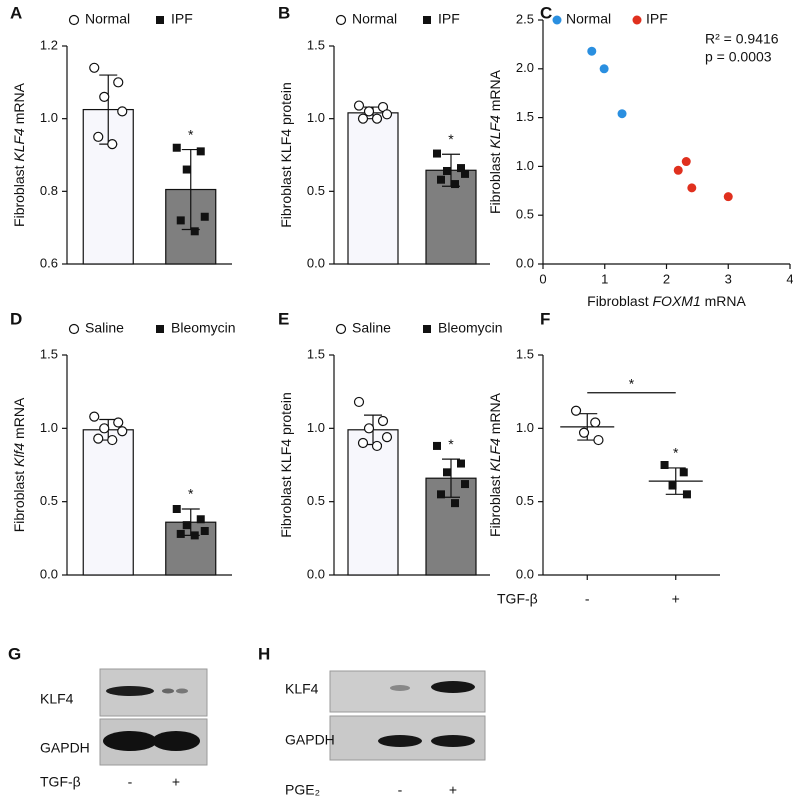 This screenshot has width=793, height=798. I want to click on panel-letter: B, so click(284, 12).